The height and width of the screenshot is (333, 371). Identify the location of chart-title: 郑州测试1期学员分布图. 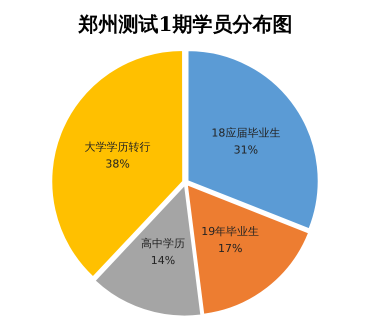
(185, 24).